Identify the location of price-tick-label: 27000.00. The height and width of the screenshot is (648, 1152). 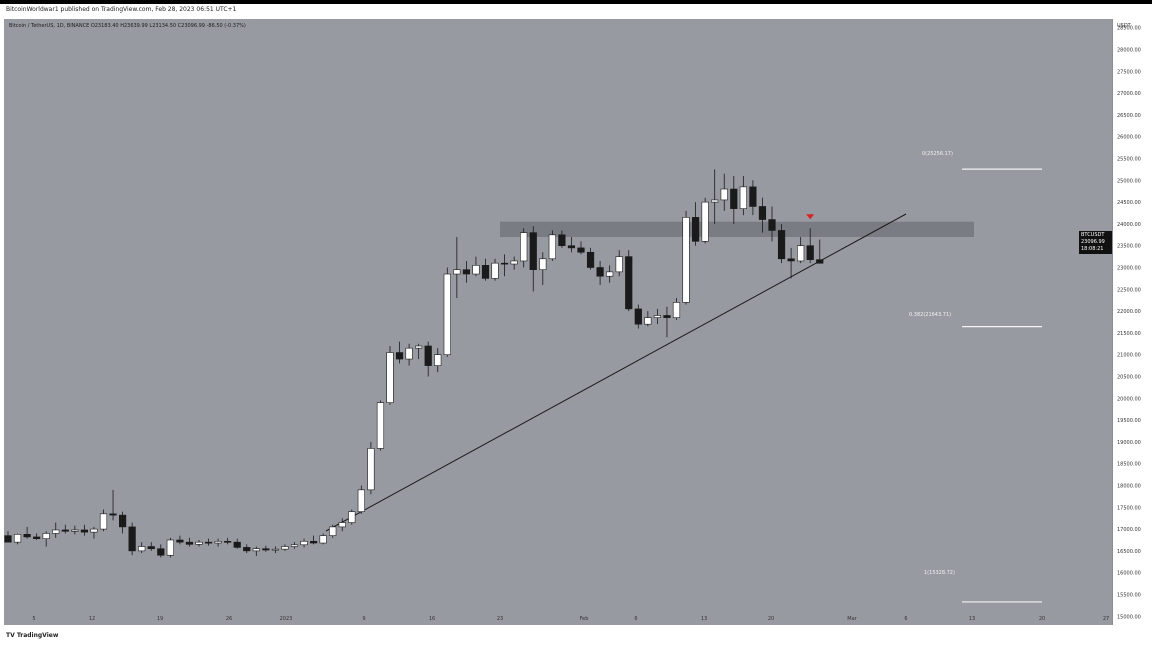
(1129, 94).